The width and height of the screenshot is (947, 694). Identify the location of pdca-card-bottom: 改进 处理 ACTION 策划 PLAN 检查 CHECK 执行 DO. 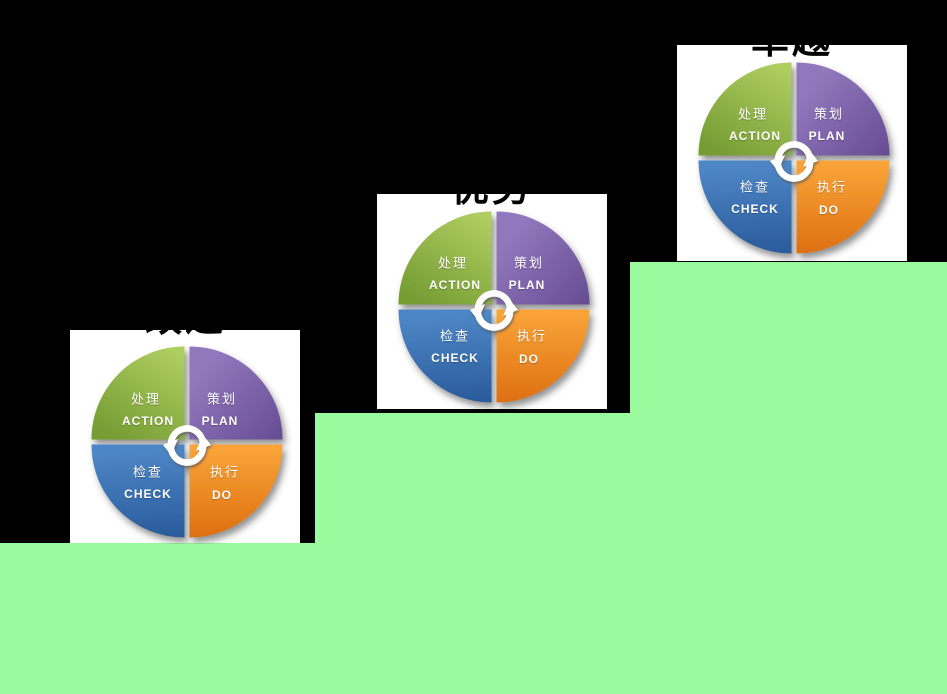
(185, 421).